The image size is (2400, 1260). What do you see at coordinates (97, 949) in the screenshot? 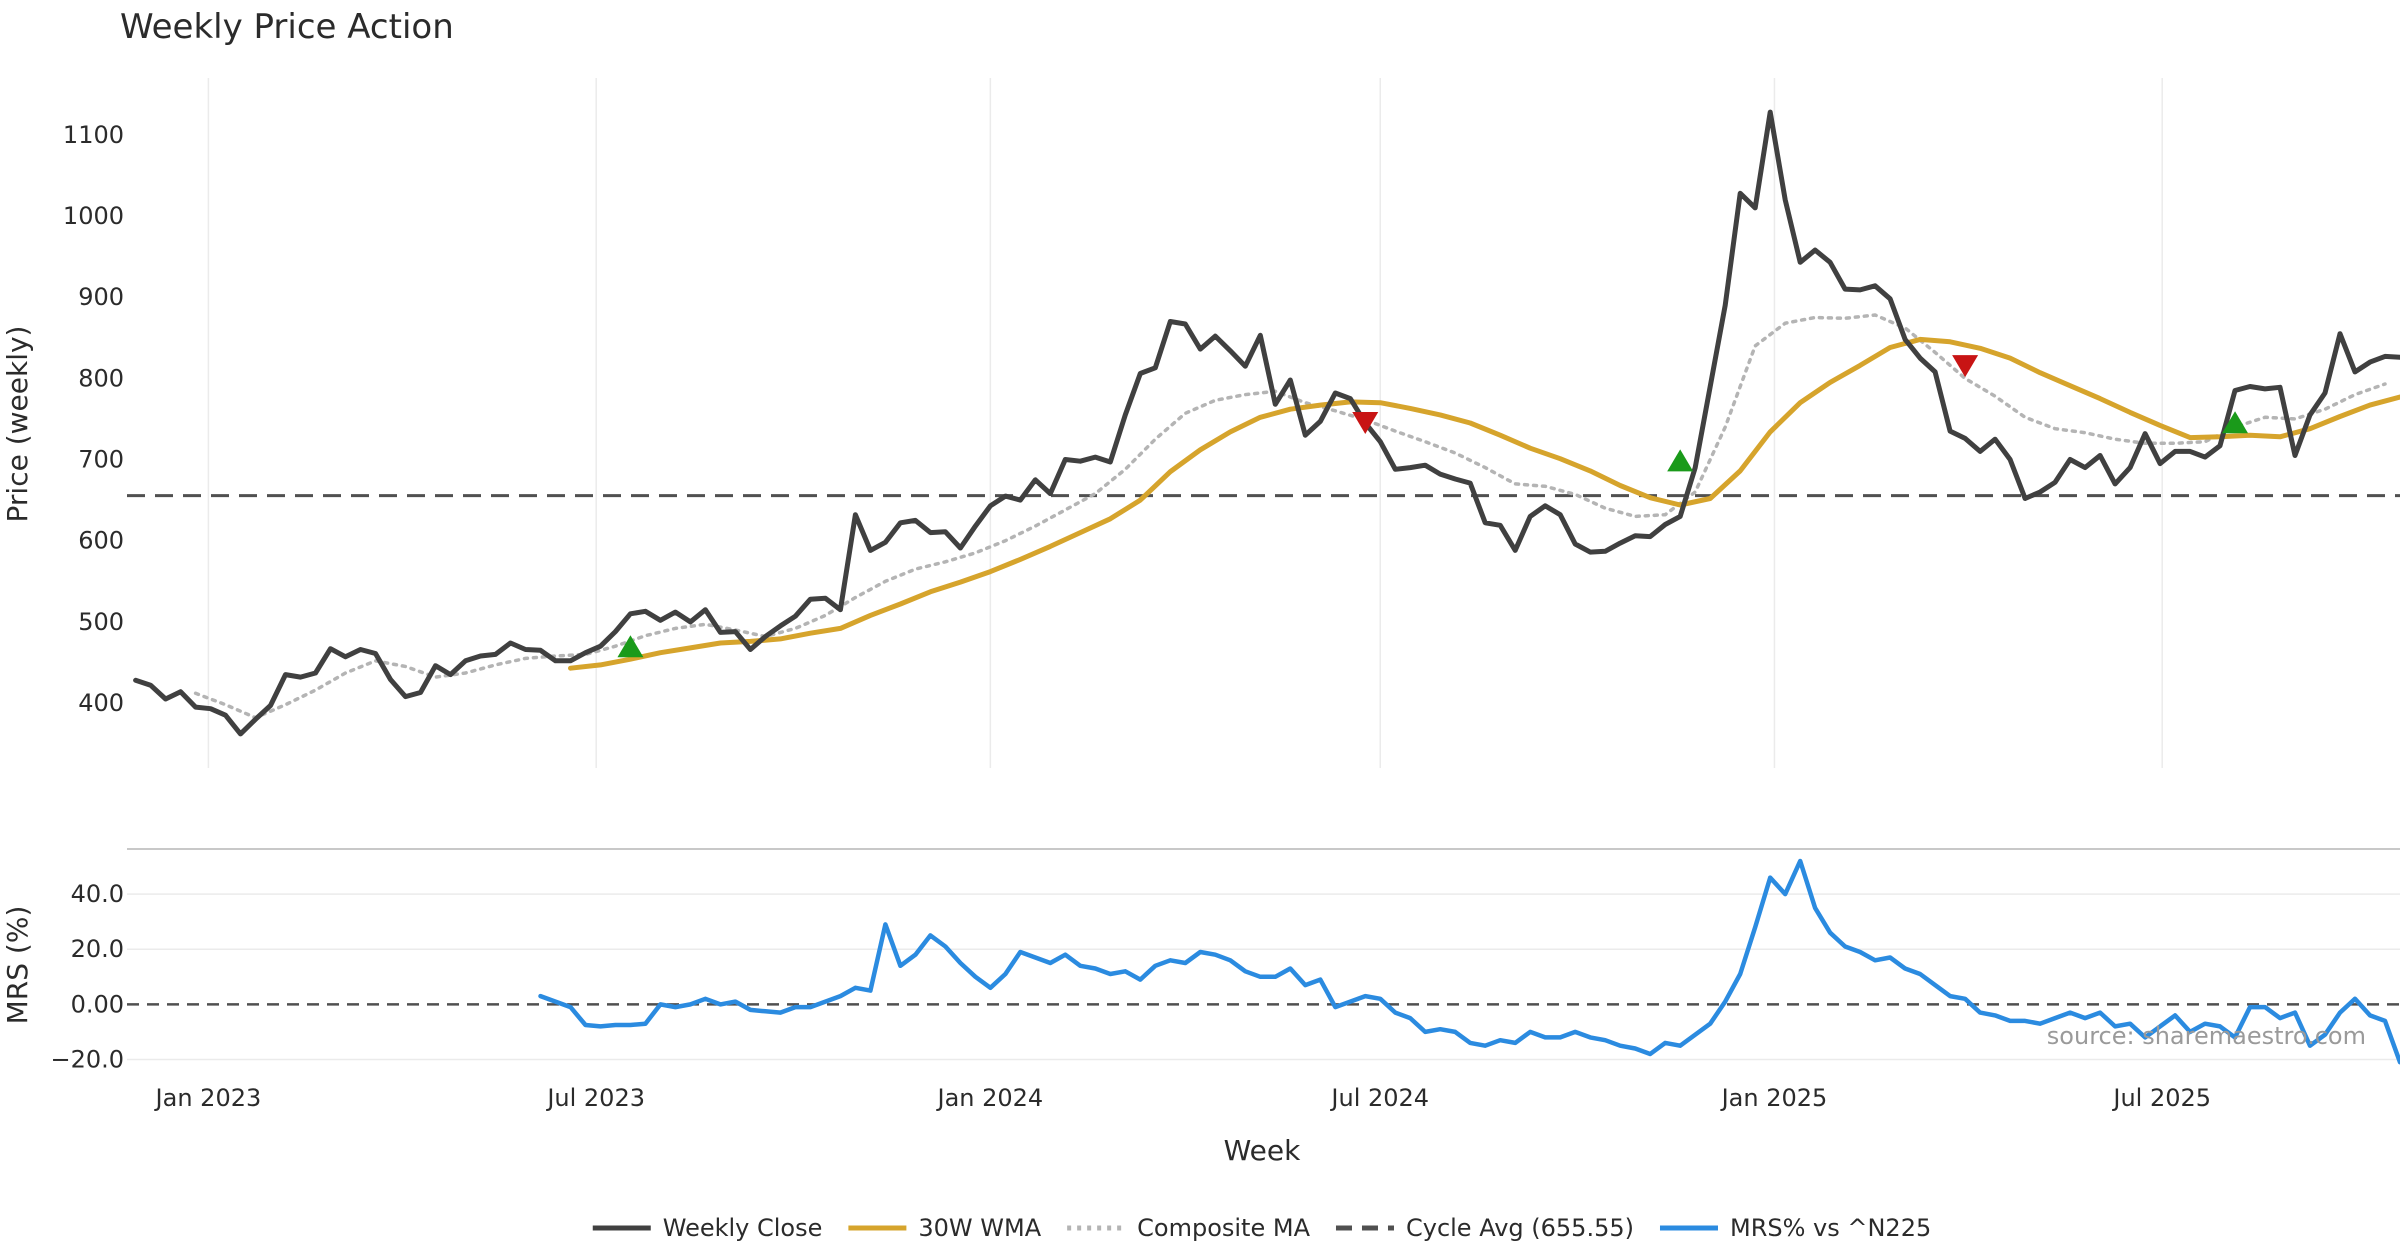
I see `mrs-tick-label: 20.0` at bounding box center [97, 949].